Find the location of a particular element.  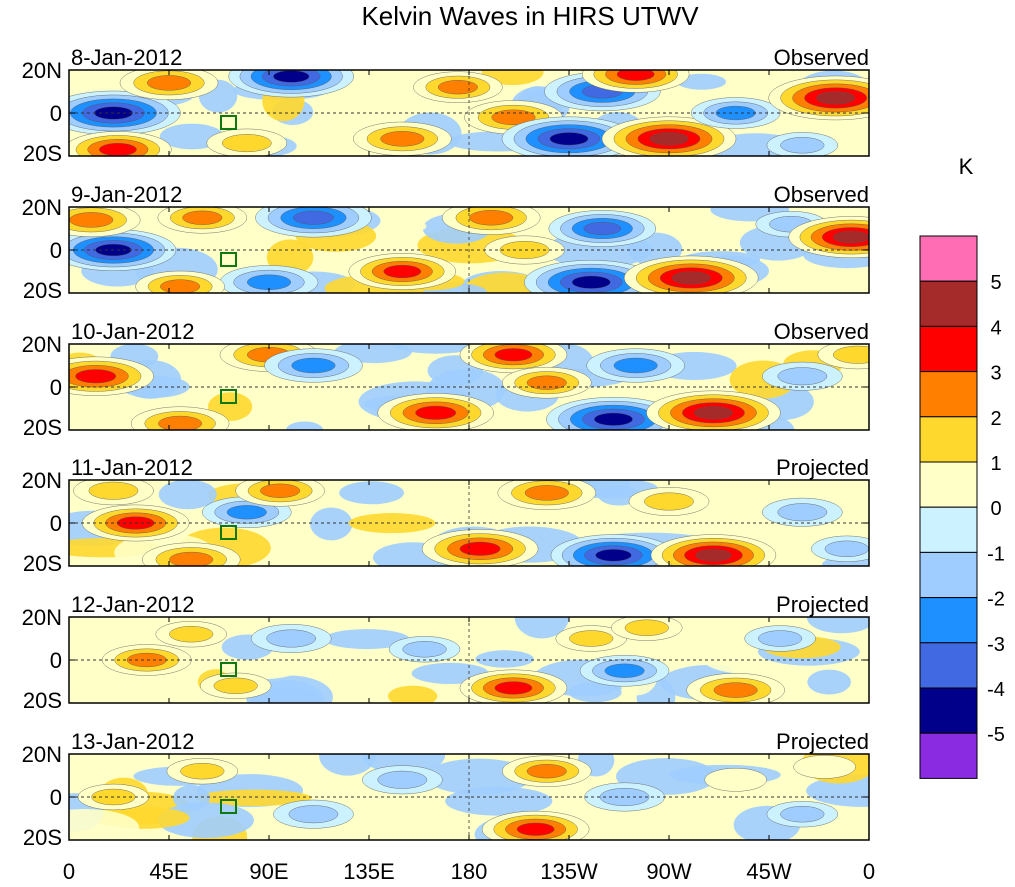

x-axis: 0 45E 90E 135E 180 135W 90W 45W 0 is located at coordinates (469, 871).